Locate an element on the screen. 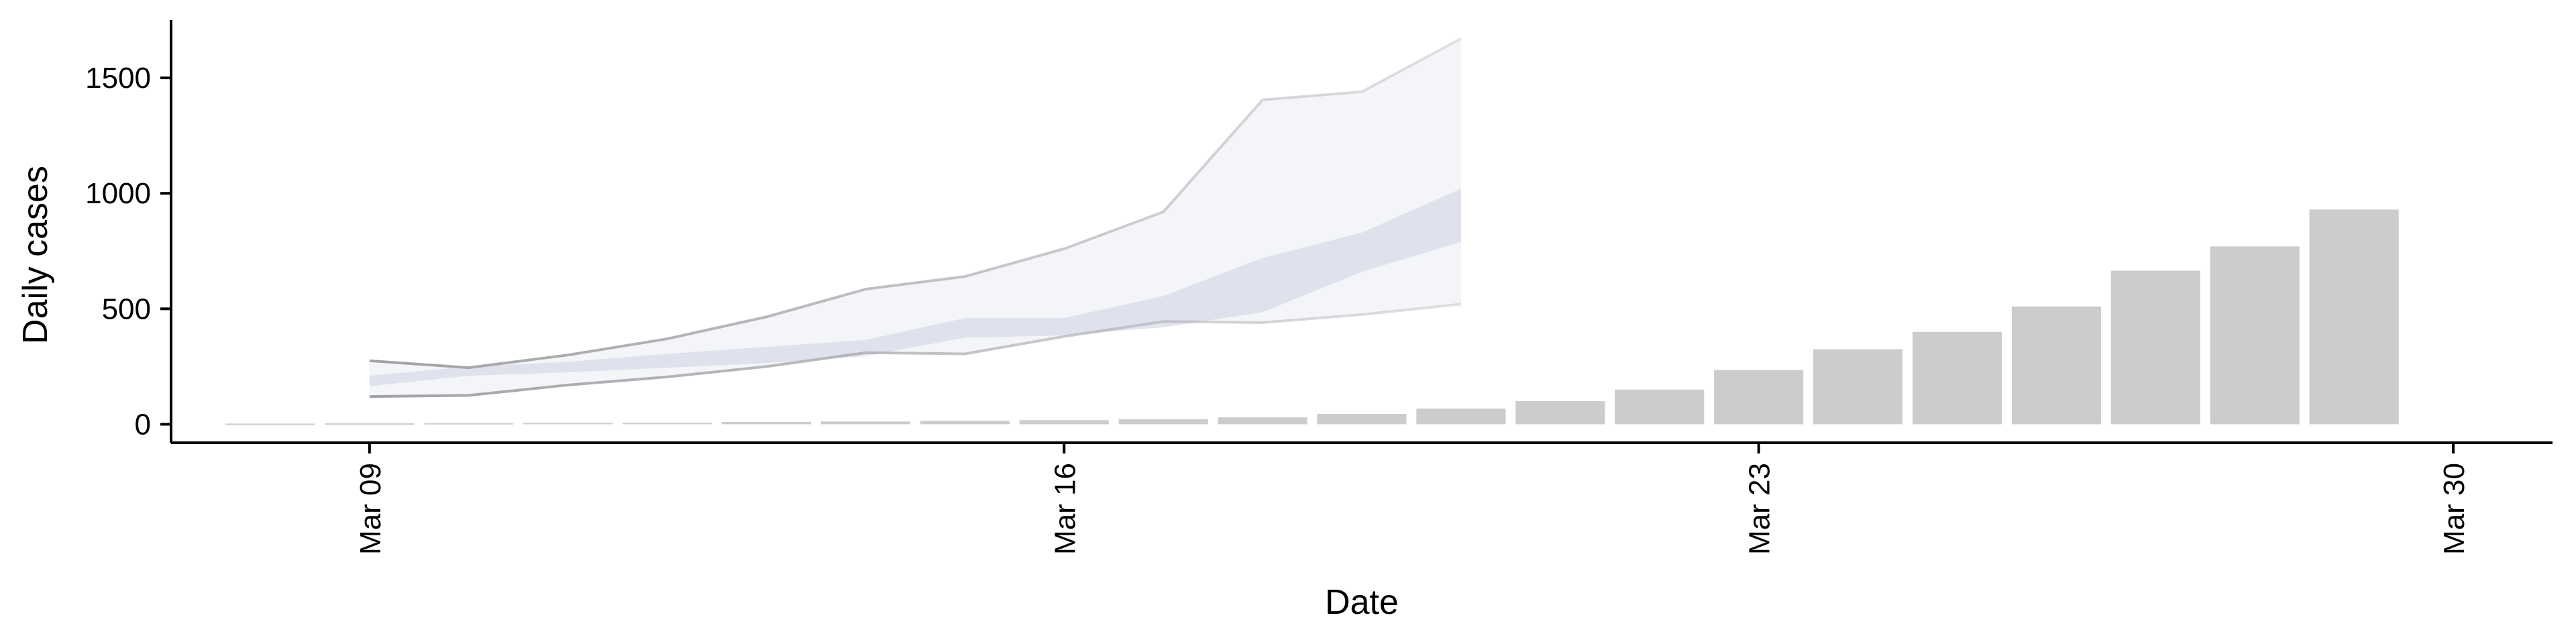  y-tick-label: 1500 is located at coordinates (118, 78).